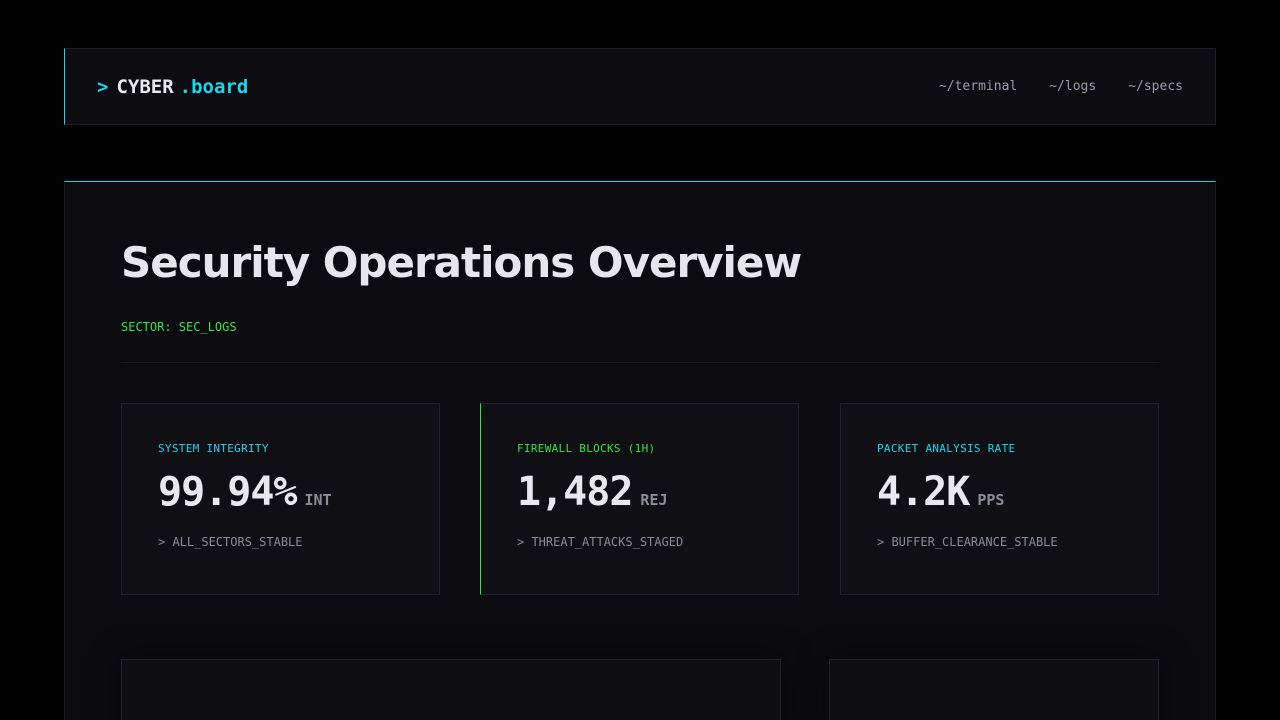 This screenshot has width=1280, height=720. I want to click on nav-link-logs: ~/logs, so click(1073, 86).